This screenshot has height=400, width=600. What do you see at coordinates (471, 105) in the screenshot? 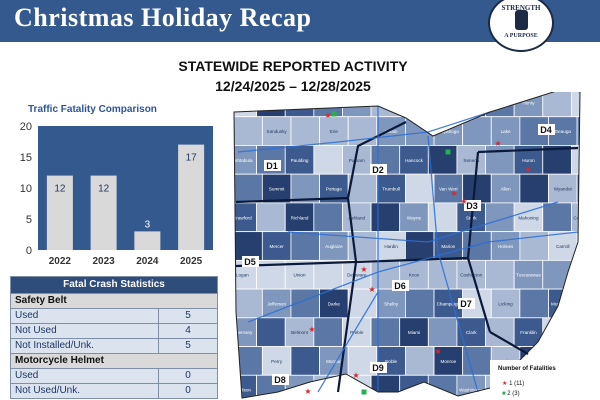
I see `county-cell: Defiance` at bounding box center [471, 105].